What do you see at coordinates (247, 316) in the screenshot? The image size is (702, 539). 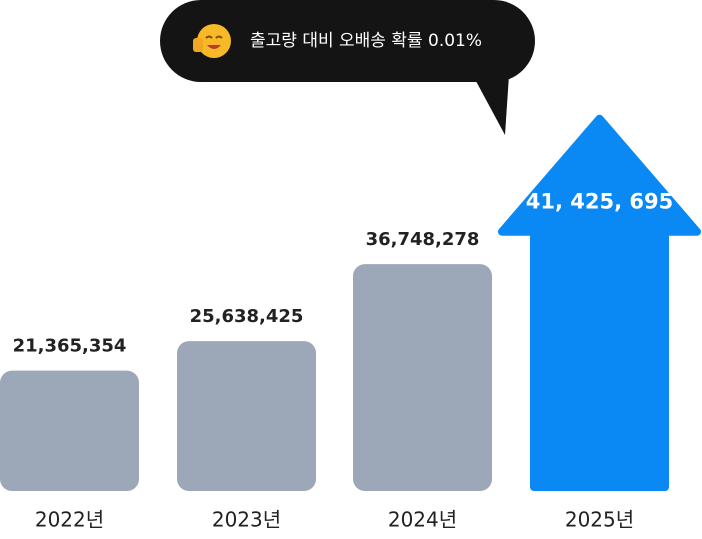 I see `value-label: 25,638,425` at bounding box center [247, 316].